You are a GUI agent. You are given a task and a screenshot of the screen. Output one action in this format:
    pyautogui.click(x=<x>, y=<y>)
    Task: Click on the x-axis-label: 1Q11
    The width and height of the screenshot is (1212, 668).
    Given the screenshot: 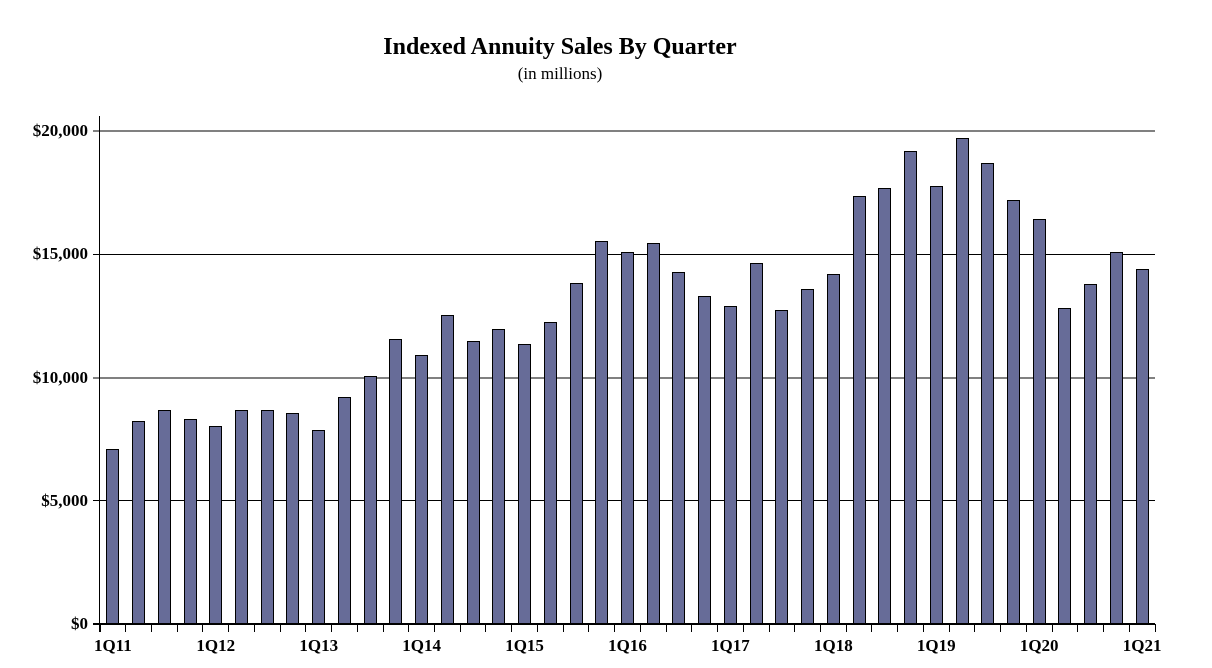 What is the action you would take?
    pyautogui.click(x=112, y=645)
    